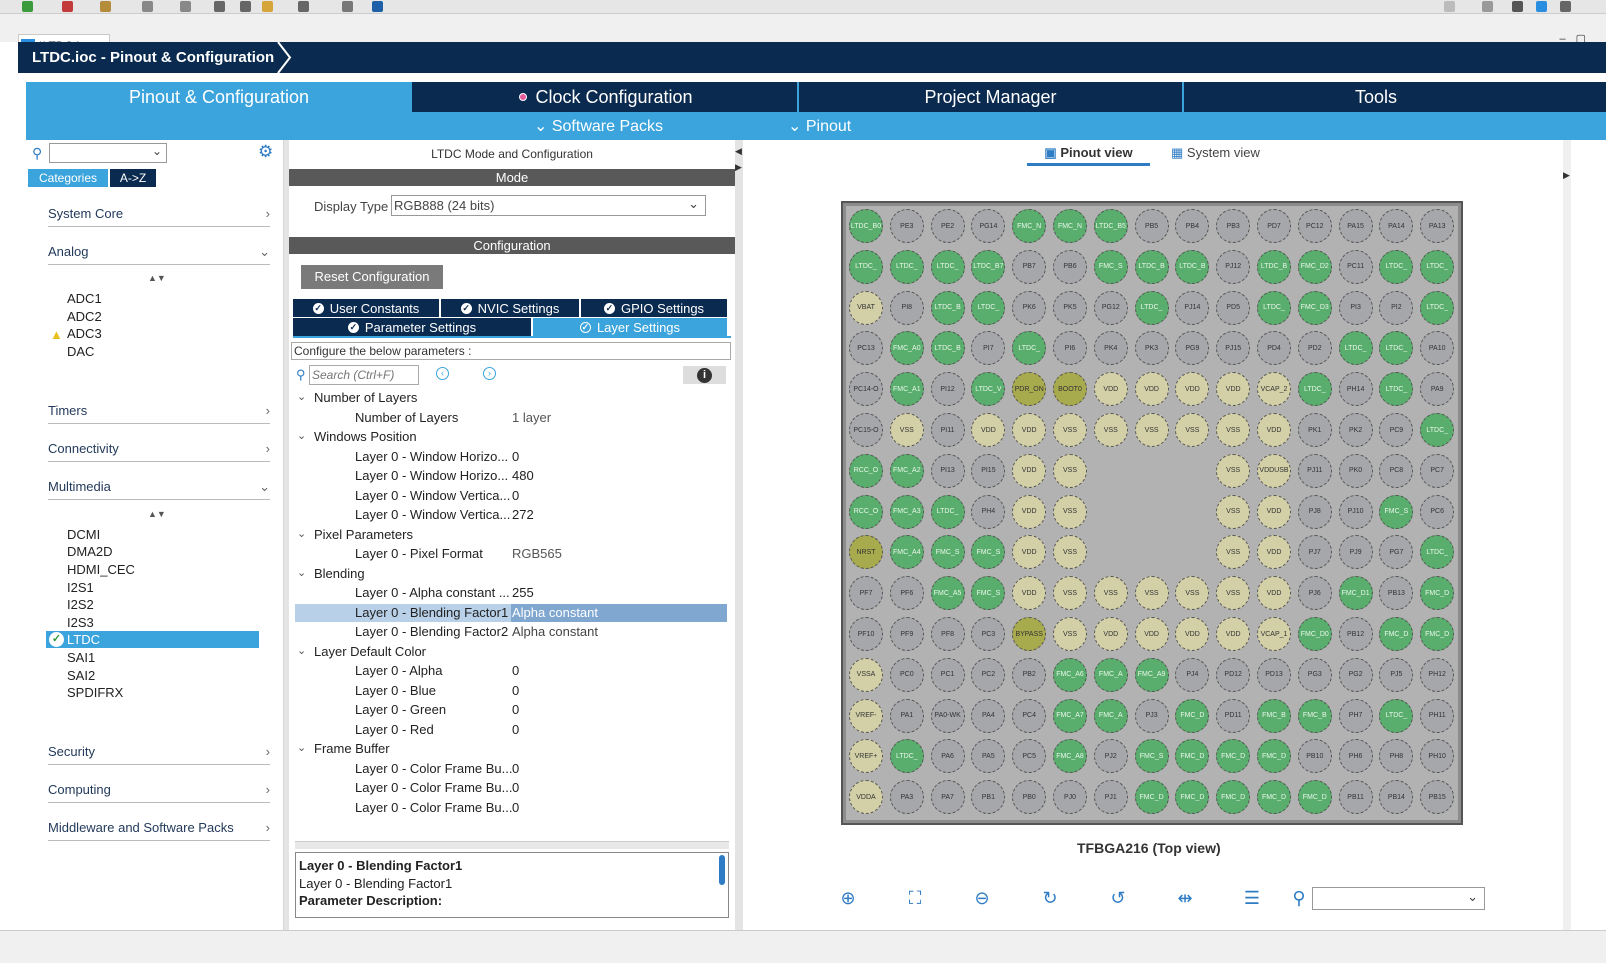 This screenshot has width=1606, height=963. Describe the element at coordinates (1070, 756) in the screenshot. I see `pin-fmc-a8: FMC_A8` at that location.